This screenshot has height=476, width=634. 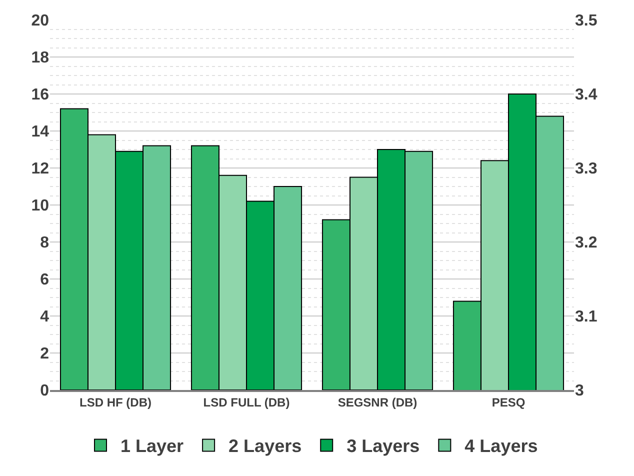 I want to click on y-tick-label: 4, so click(x=45, y=317).